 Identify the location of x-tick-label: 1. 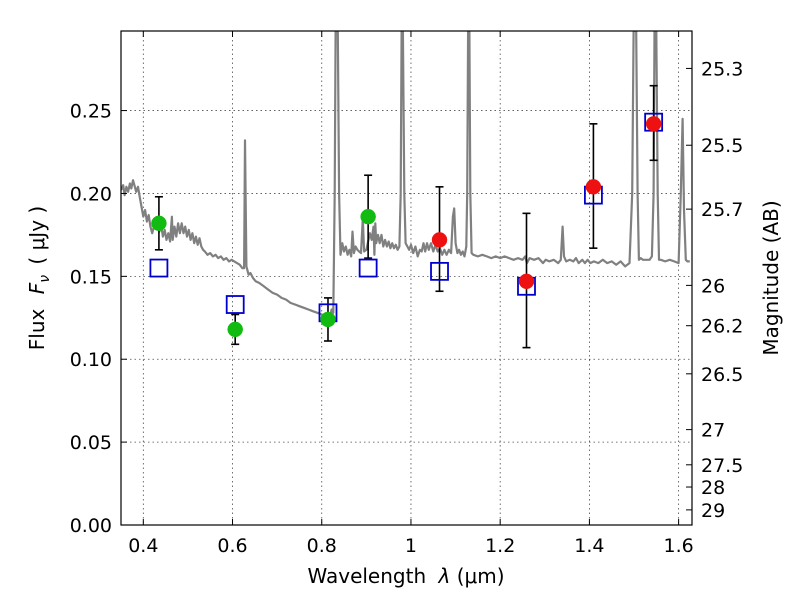
(411, 546).